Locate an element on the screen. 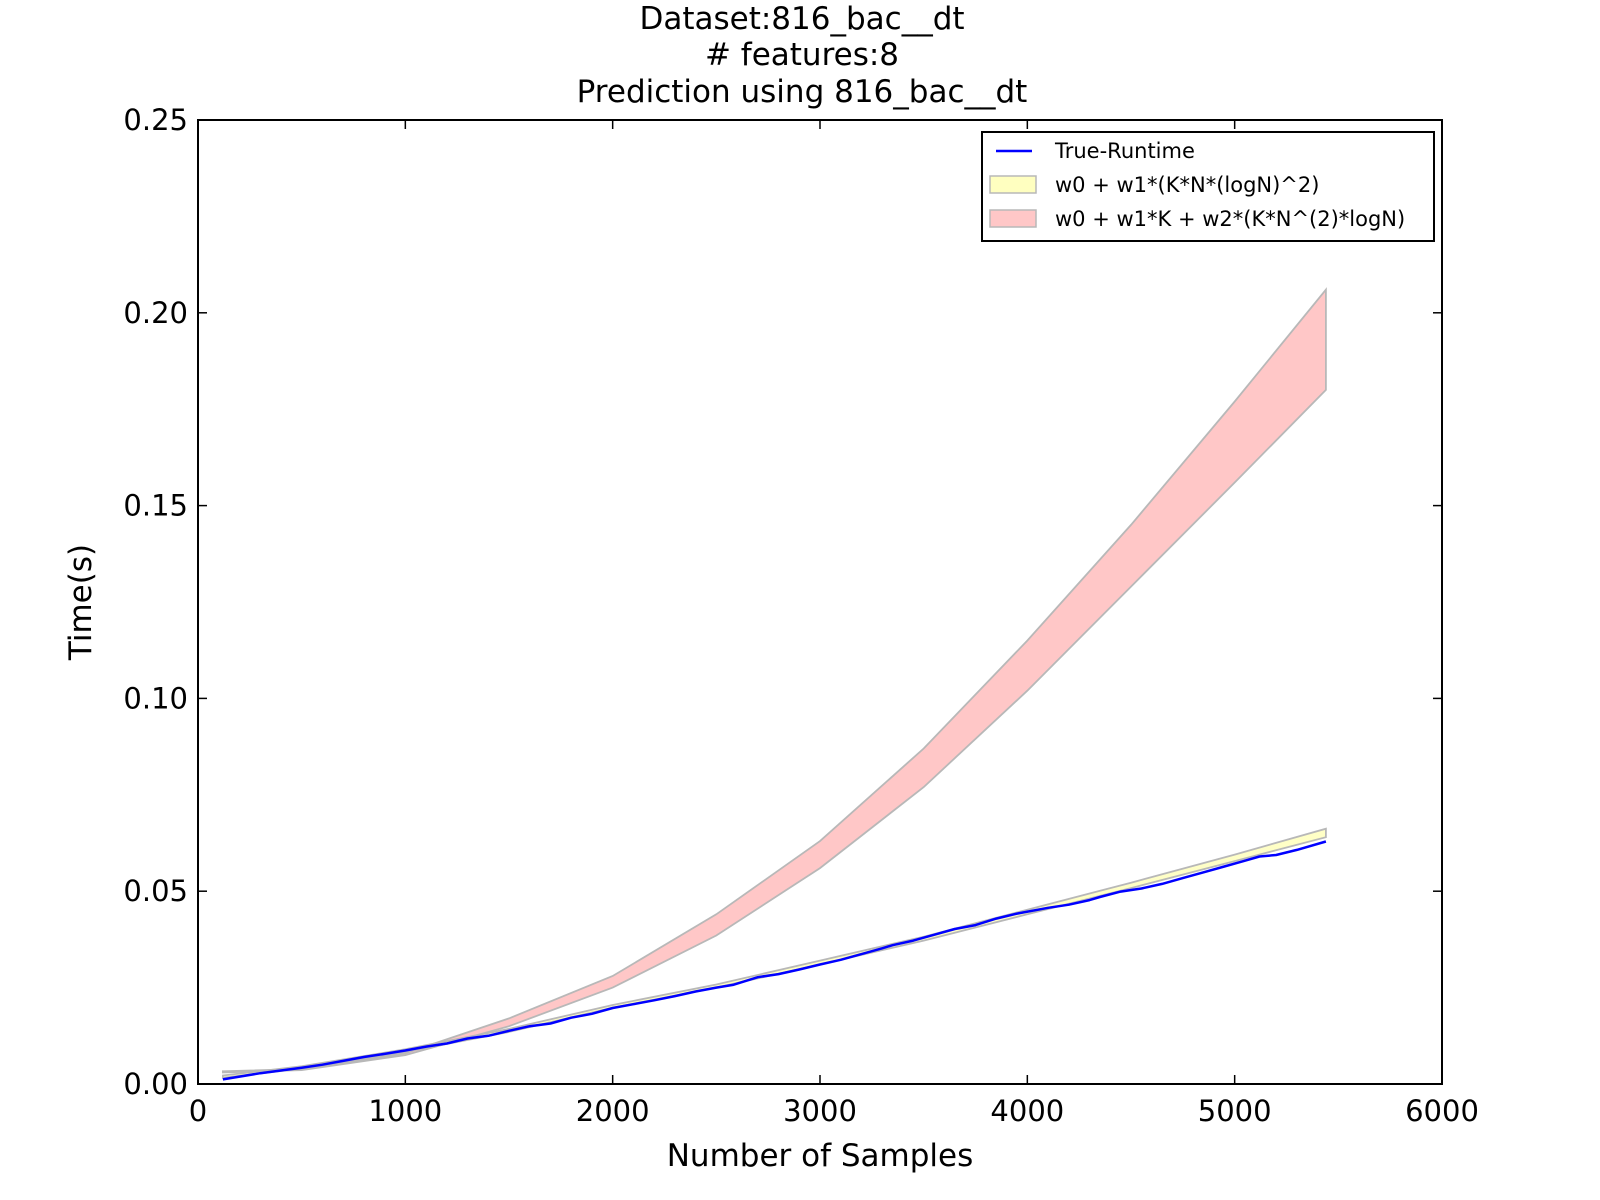  legend-swatch-nlogn2-model is located at coordinates (1013, 184).